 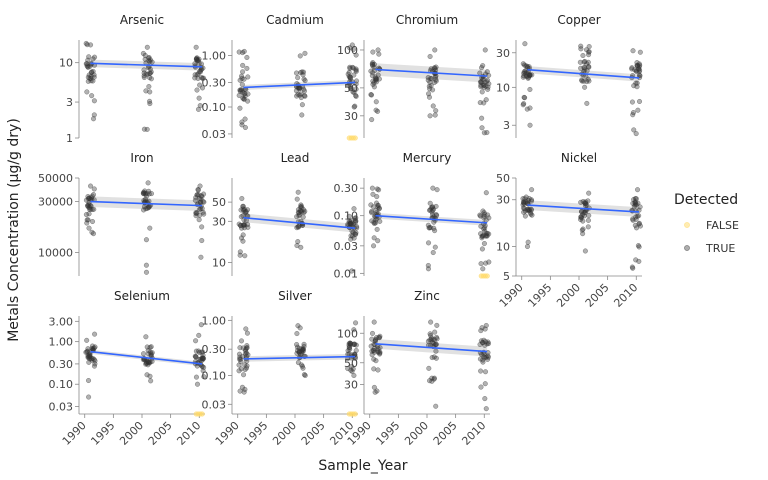 I want to click on trend-line, so click(x=583, y=208).